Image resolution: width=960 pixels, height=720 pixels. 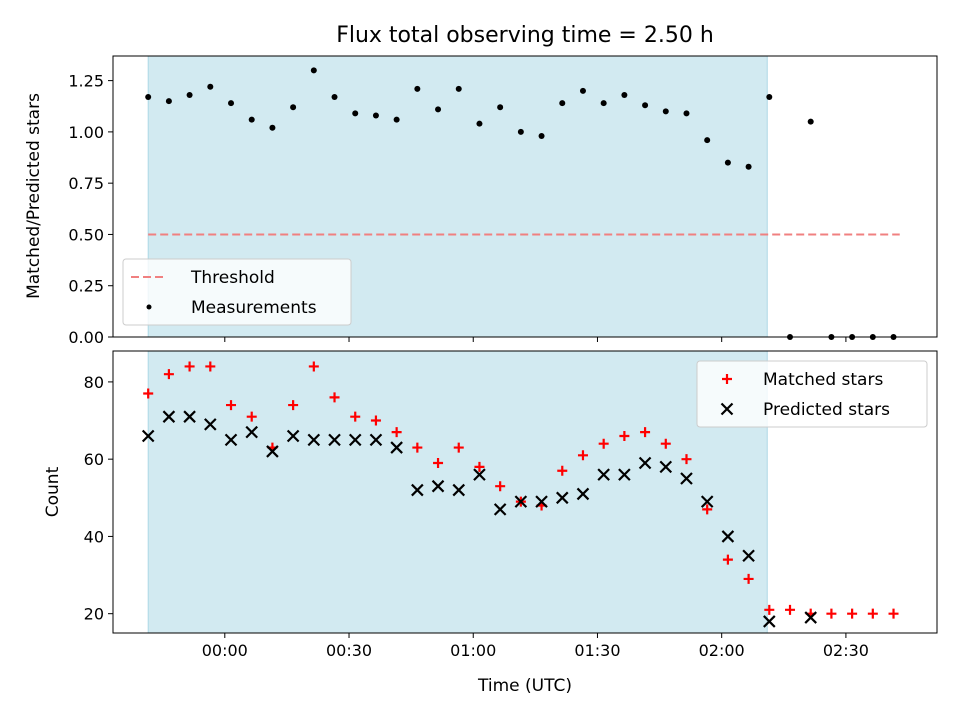 What do you see at coordinates (86, 183) in the screenshot?
I see `top-y-tick-label: 0.75` at bounding box center [86, 183].